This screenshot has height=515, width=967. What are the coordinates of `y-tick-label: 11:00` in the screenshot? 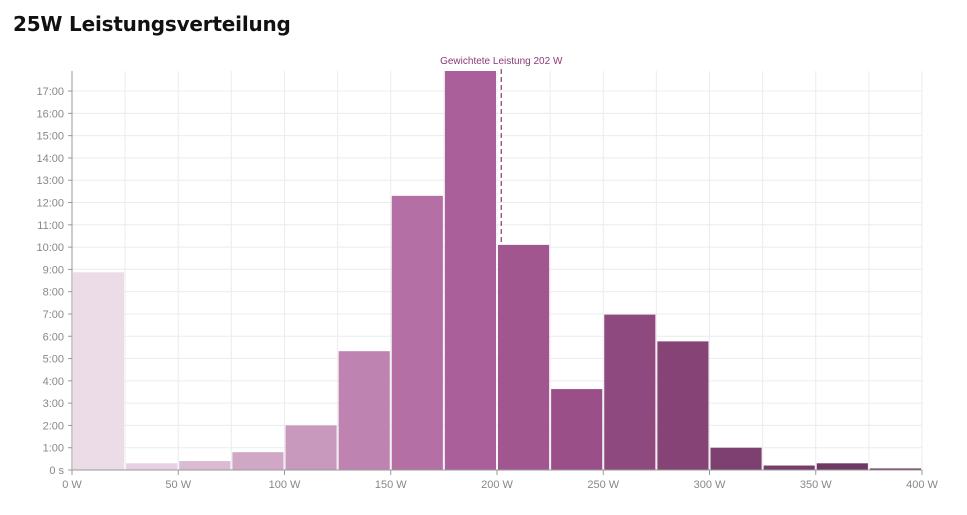 It's located at (50, 226).